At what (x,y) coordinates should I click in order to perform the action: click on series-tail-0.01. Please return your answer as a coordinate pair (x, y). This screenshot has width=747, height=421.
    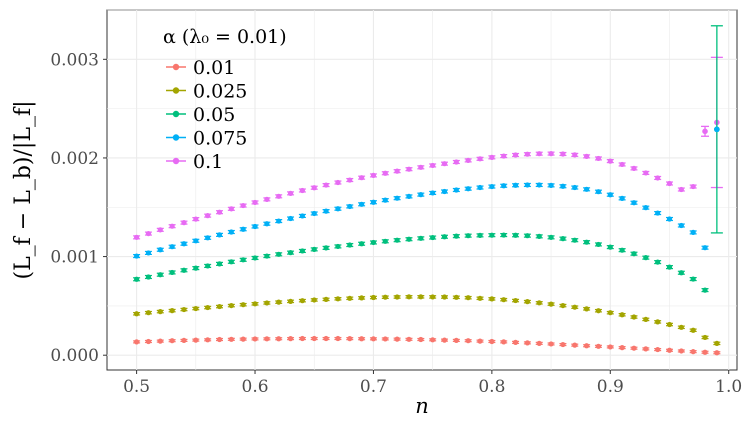
    Looking at the image, I should click on (711, 352).